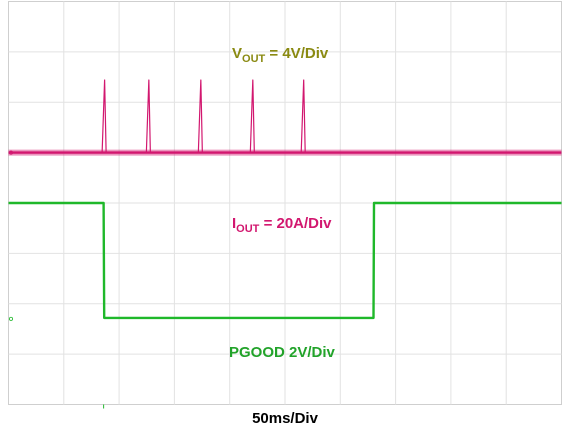  I want to click on ground-marker-pgood, so click(10, 318).